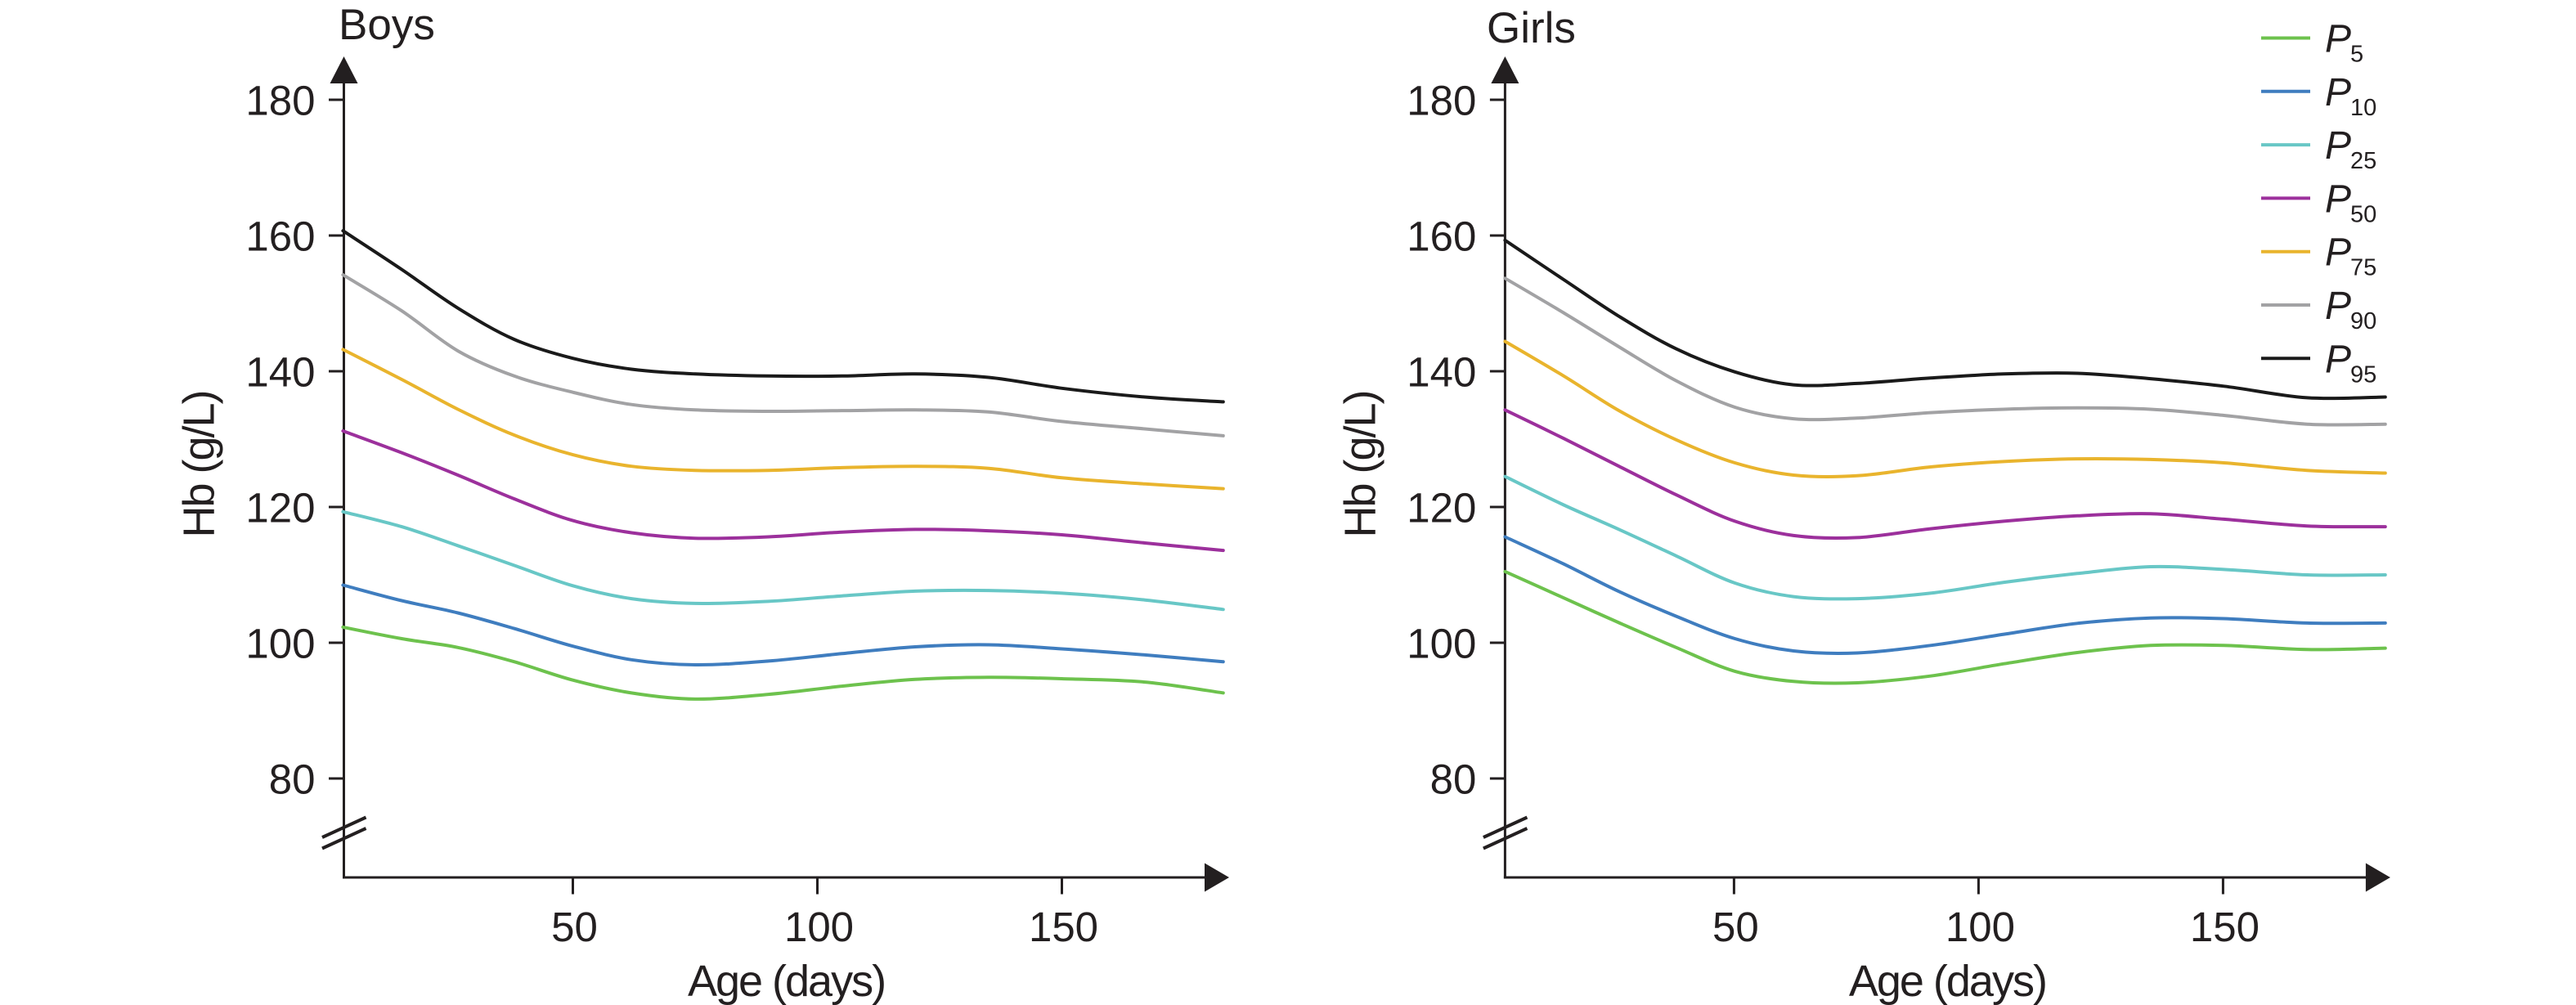  Describe the element at coordinates (2356, 55) in the screenshot. I see `svg-text: 5` at that location.